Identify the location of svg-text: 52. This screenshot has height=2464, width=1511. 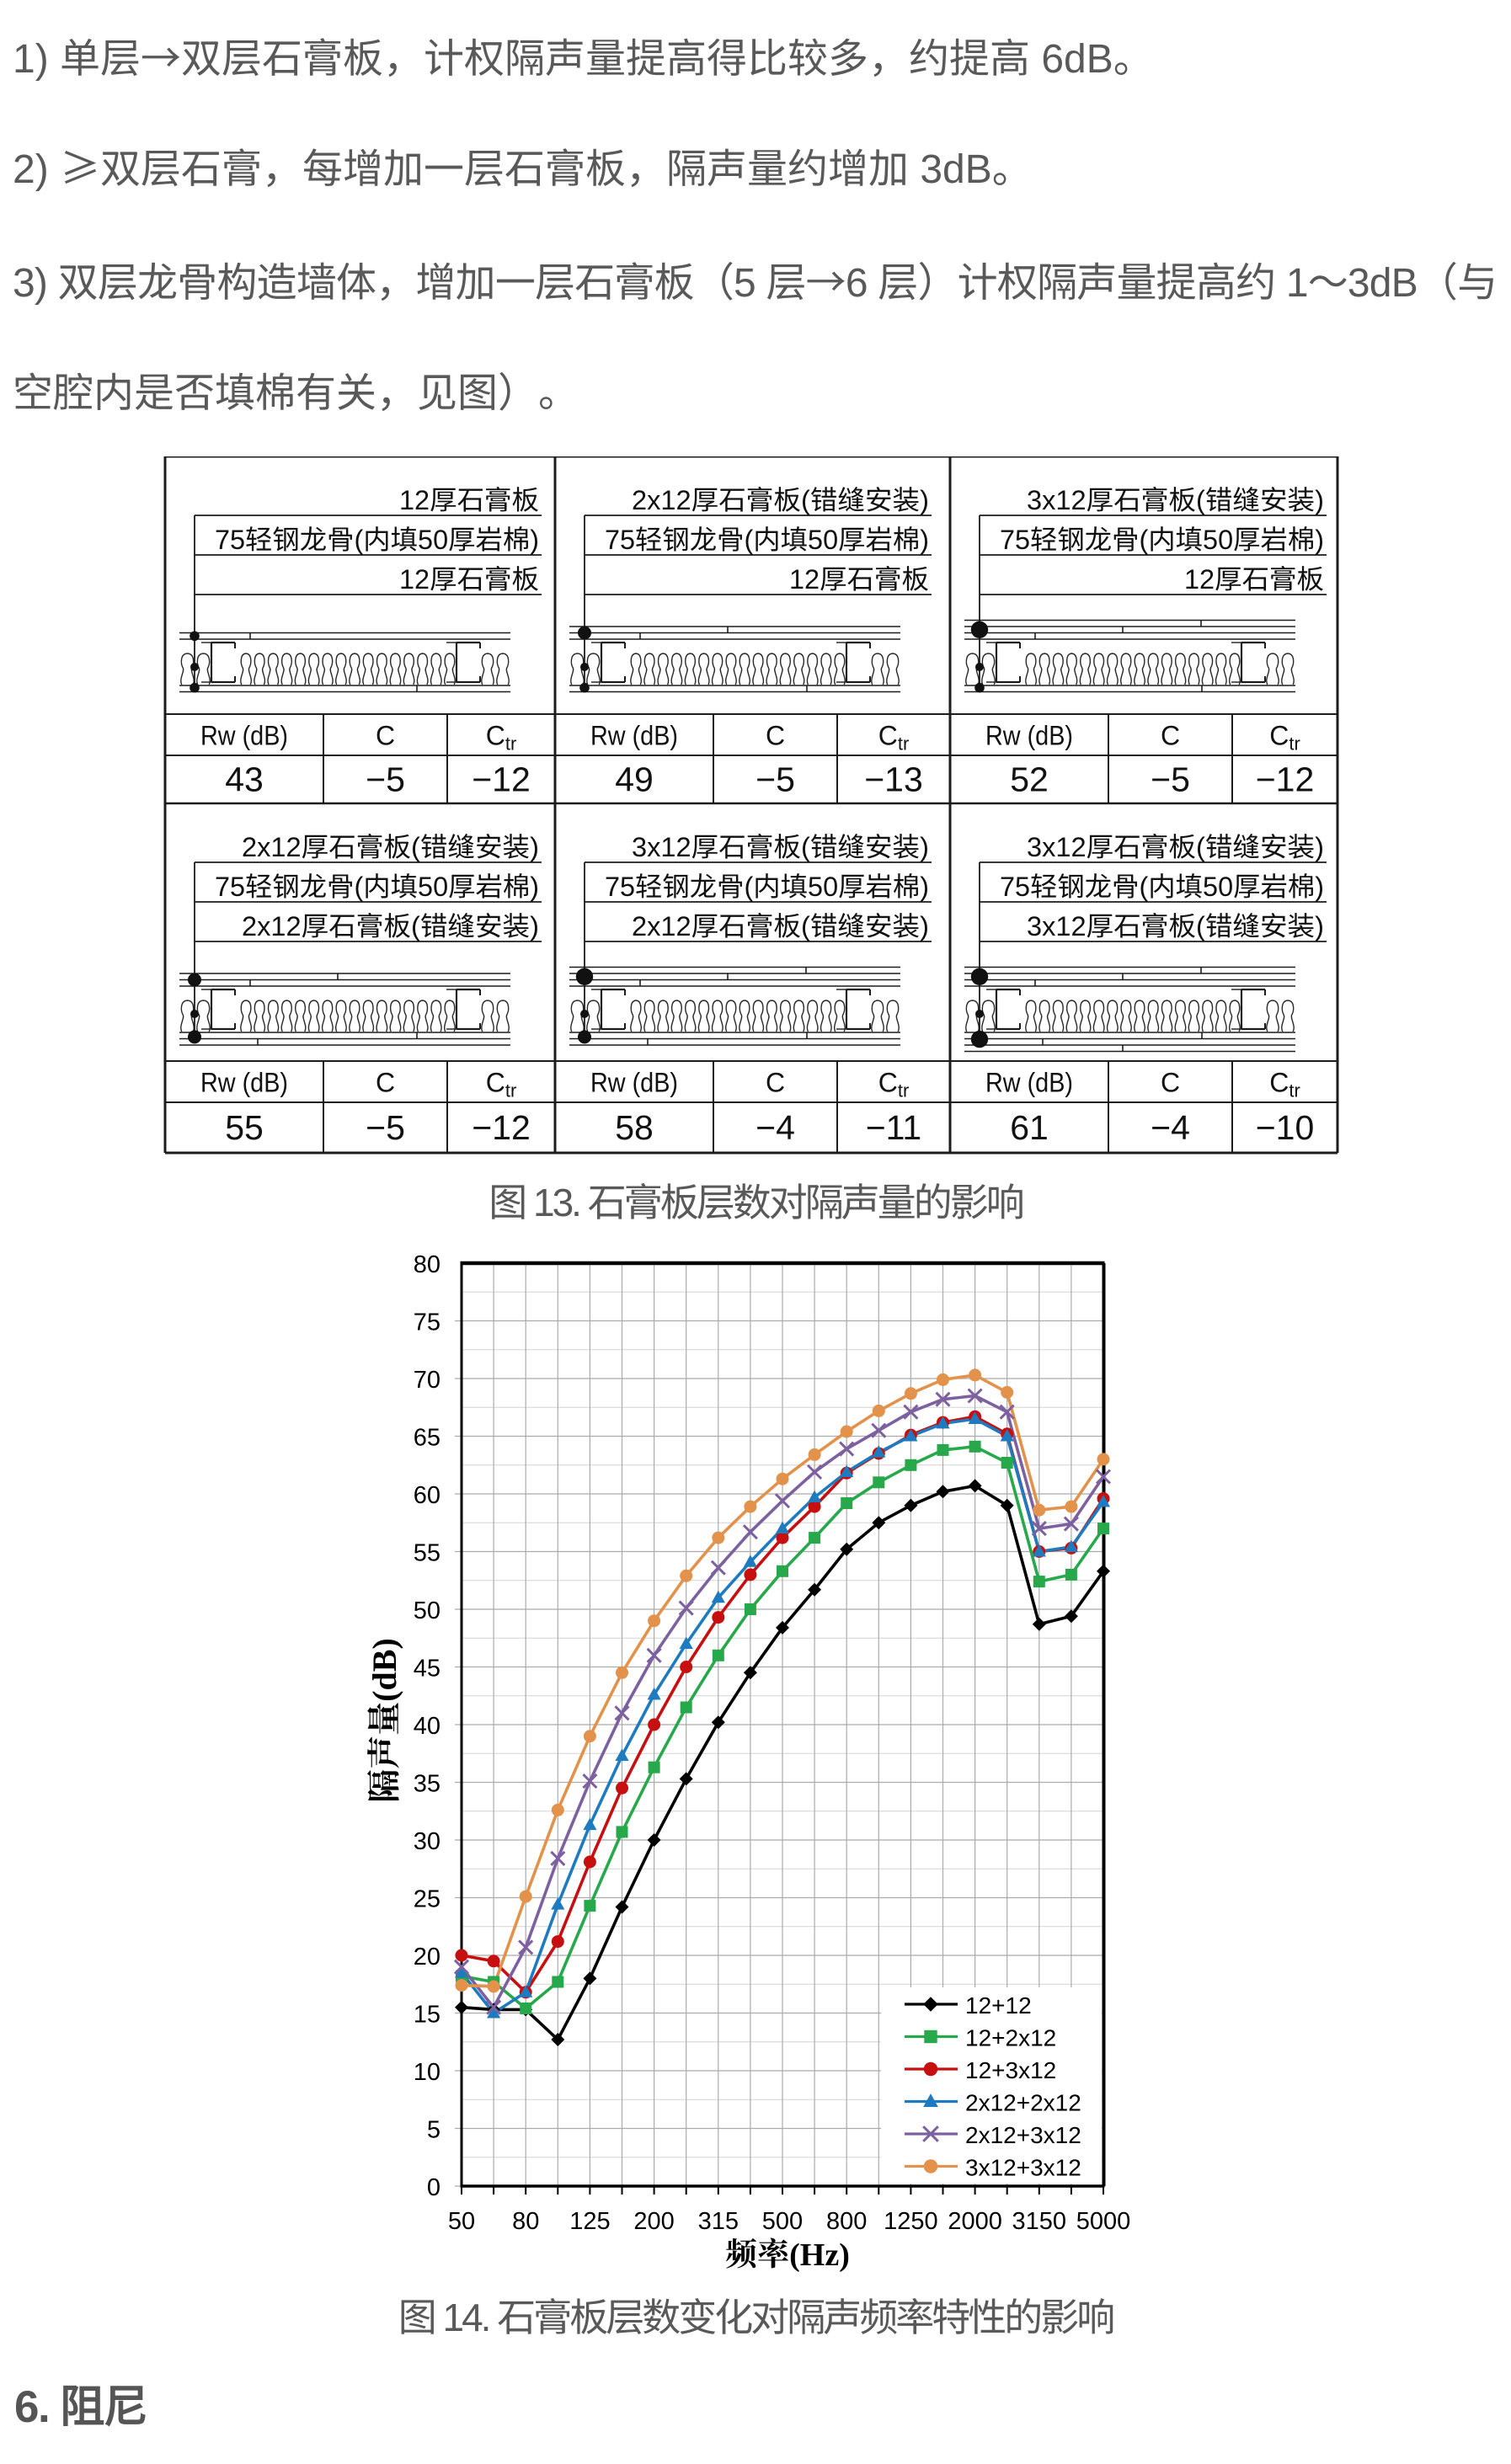
(1029, 779).